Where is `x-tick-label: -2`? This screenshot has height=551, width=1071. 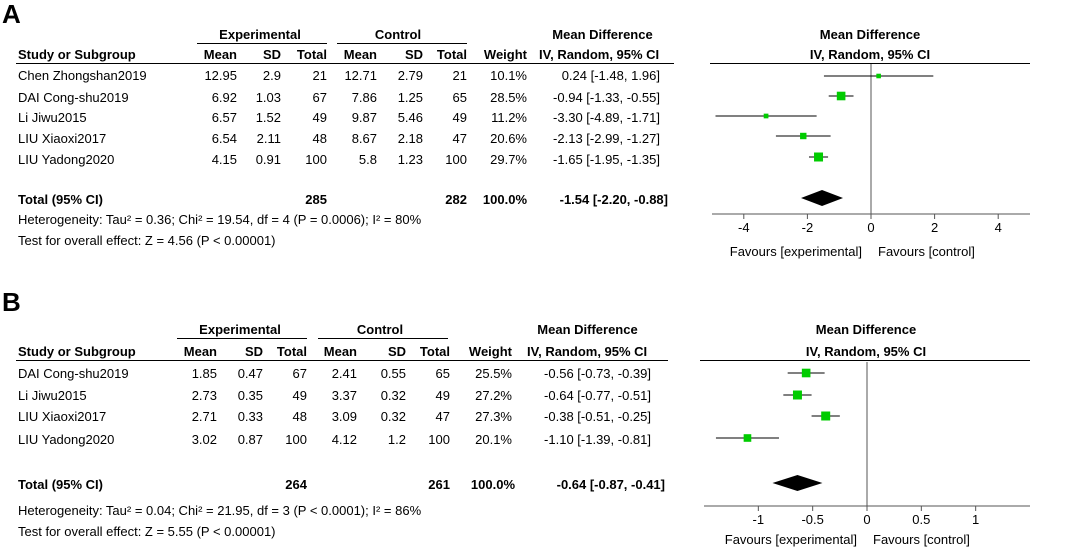
x-tick-label: -2 is located at coordinates (808, 227).